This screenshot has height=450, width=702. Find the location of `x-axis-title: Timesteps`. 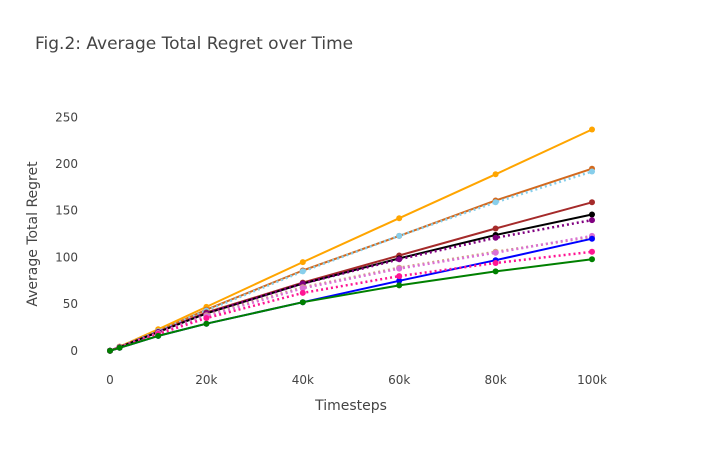

x-axis-title: Timesteps is located at coordinates (350, 406).